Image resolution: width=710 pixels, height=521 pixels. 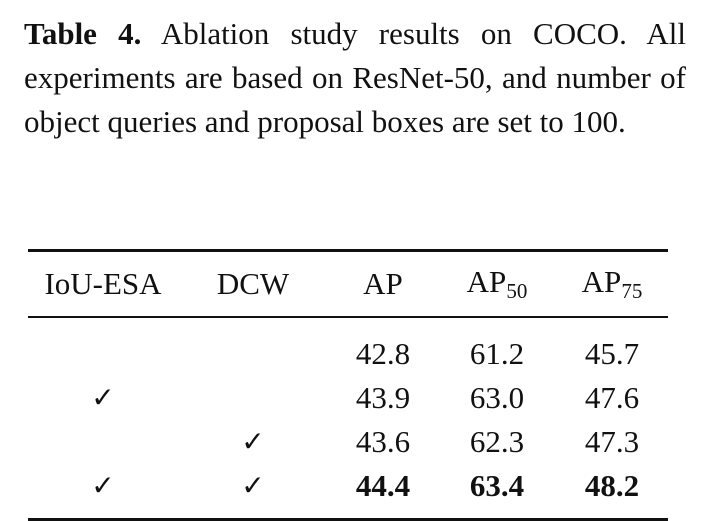 I want to click on cell-ap75: 47.6, so click(x=612, y=397).